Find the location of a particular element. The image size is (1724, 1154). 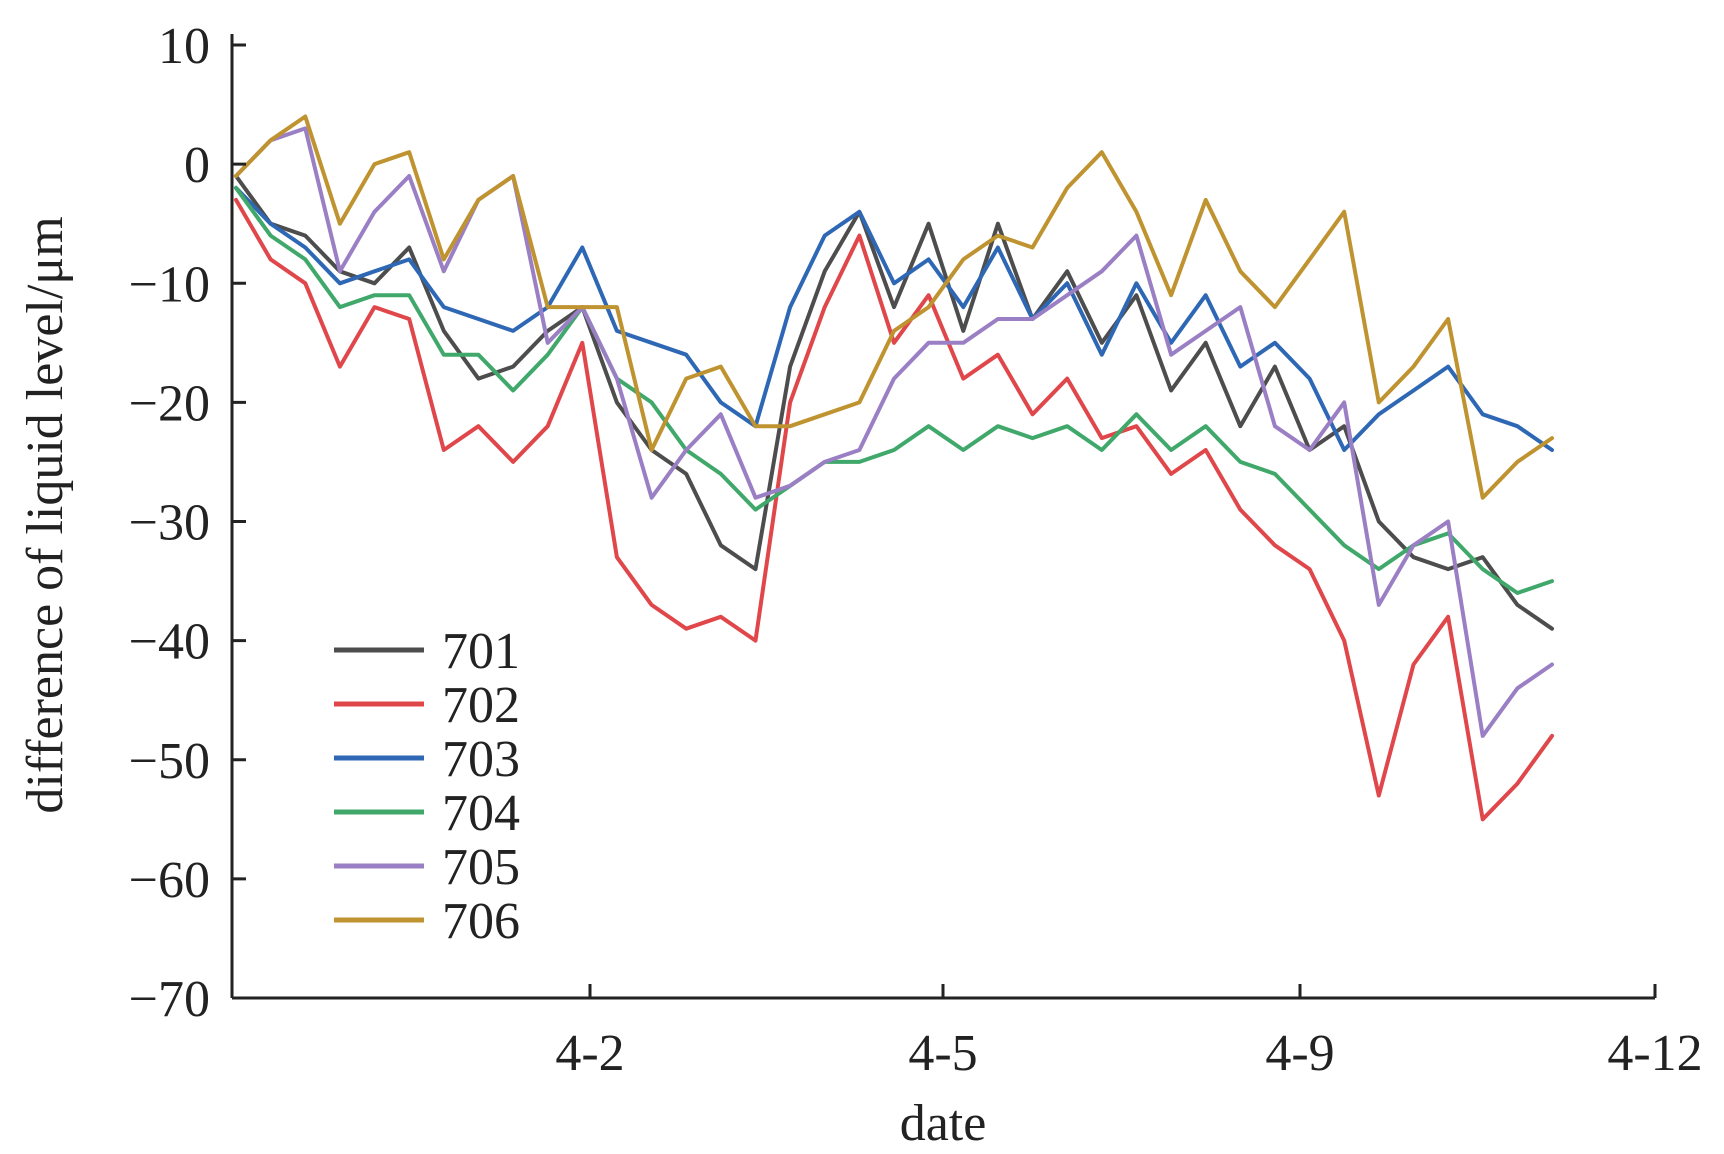

legend-label-704: 704 is located at coordinates (481, 813).